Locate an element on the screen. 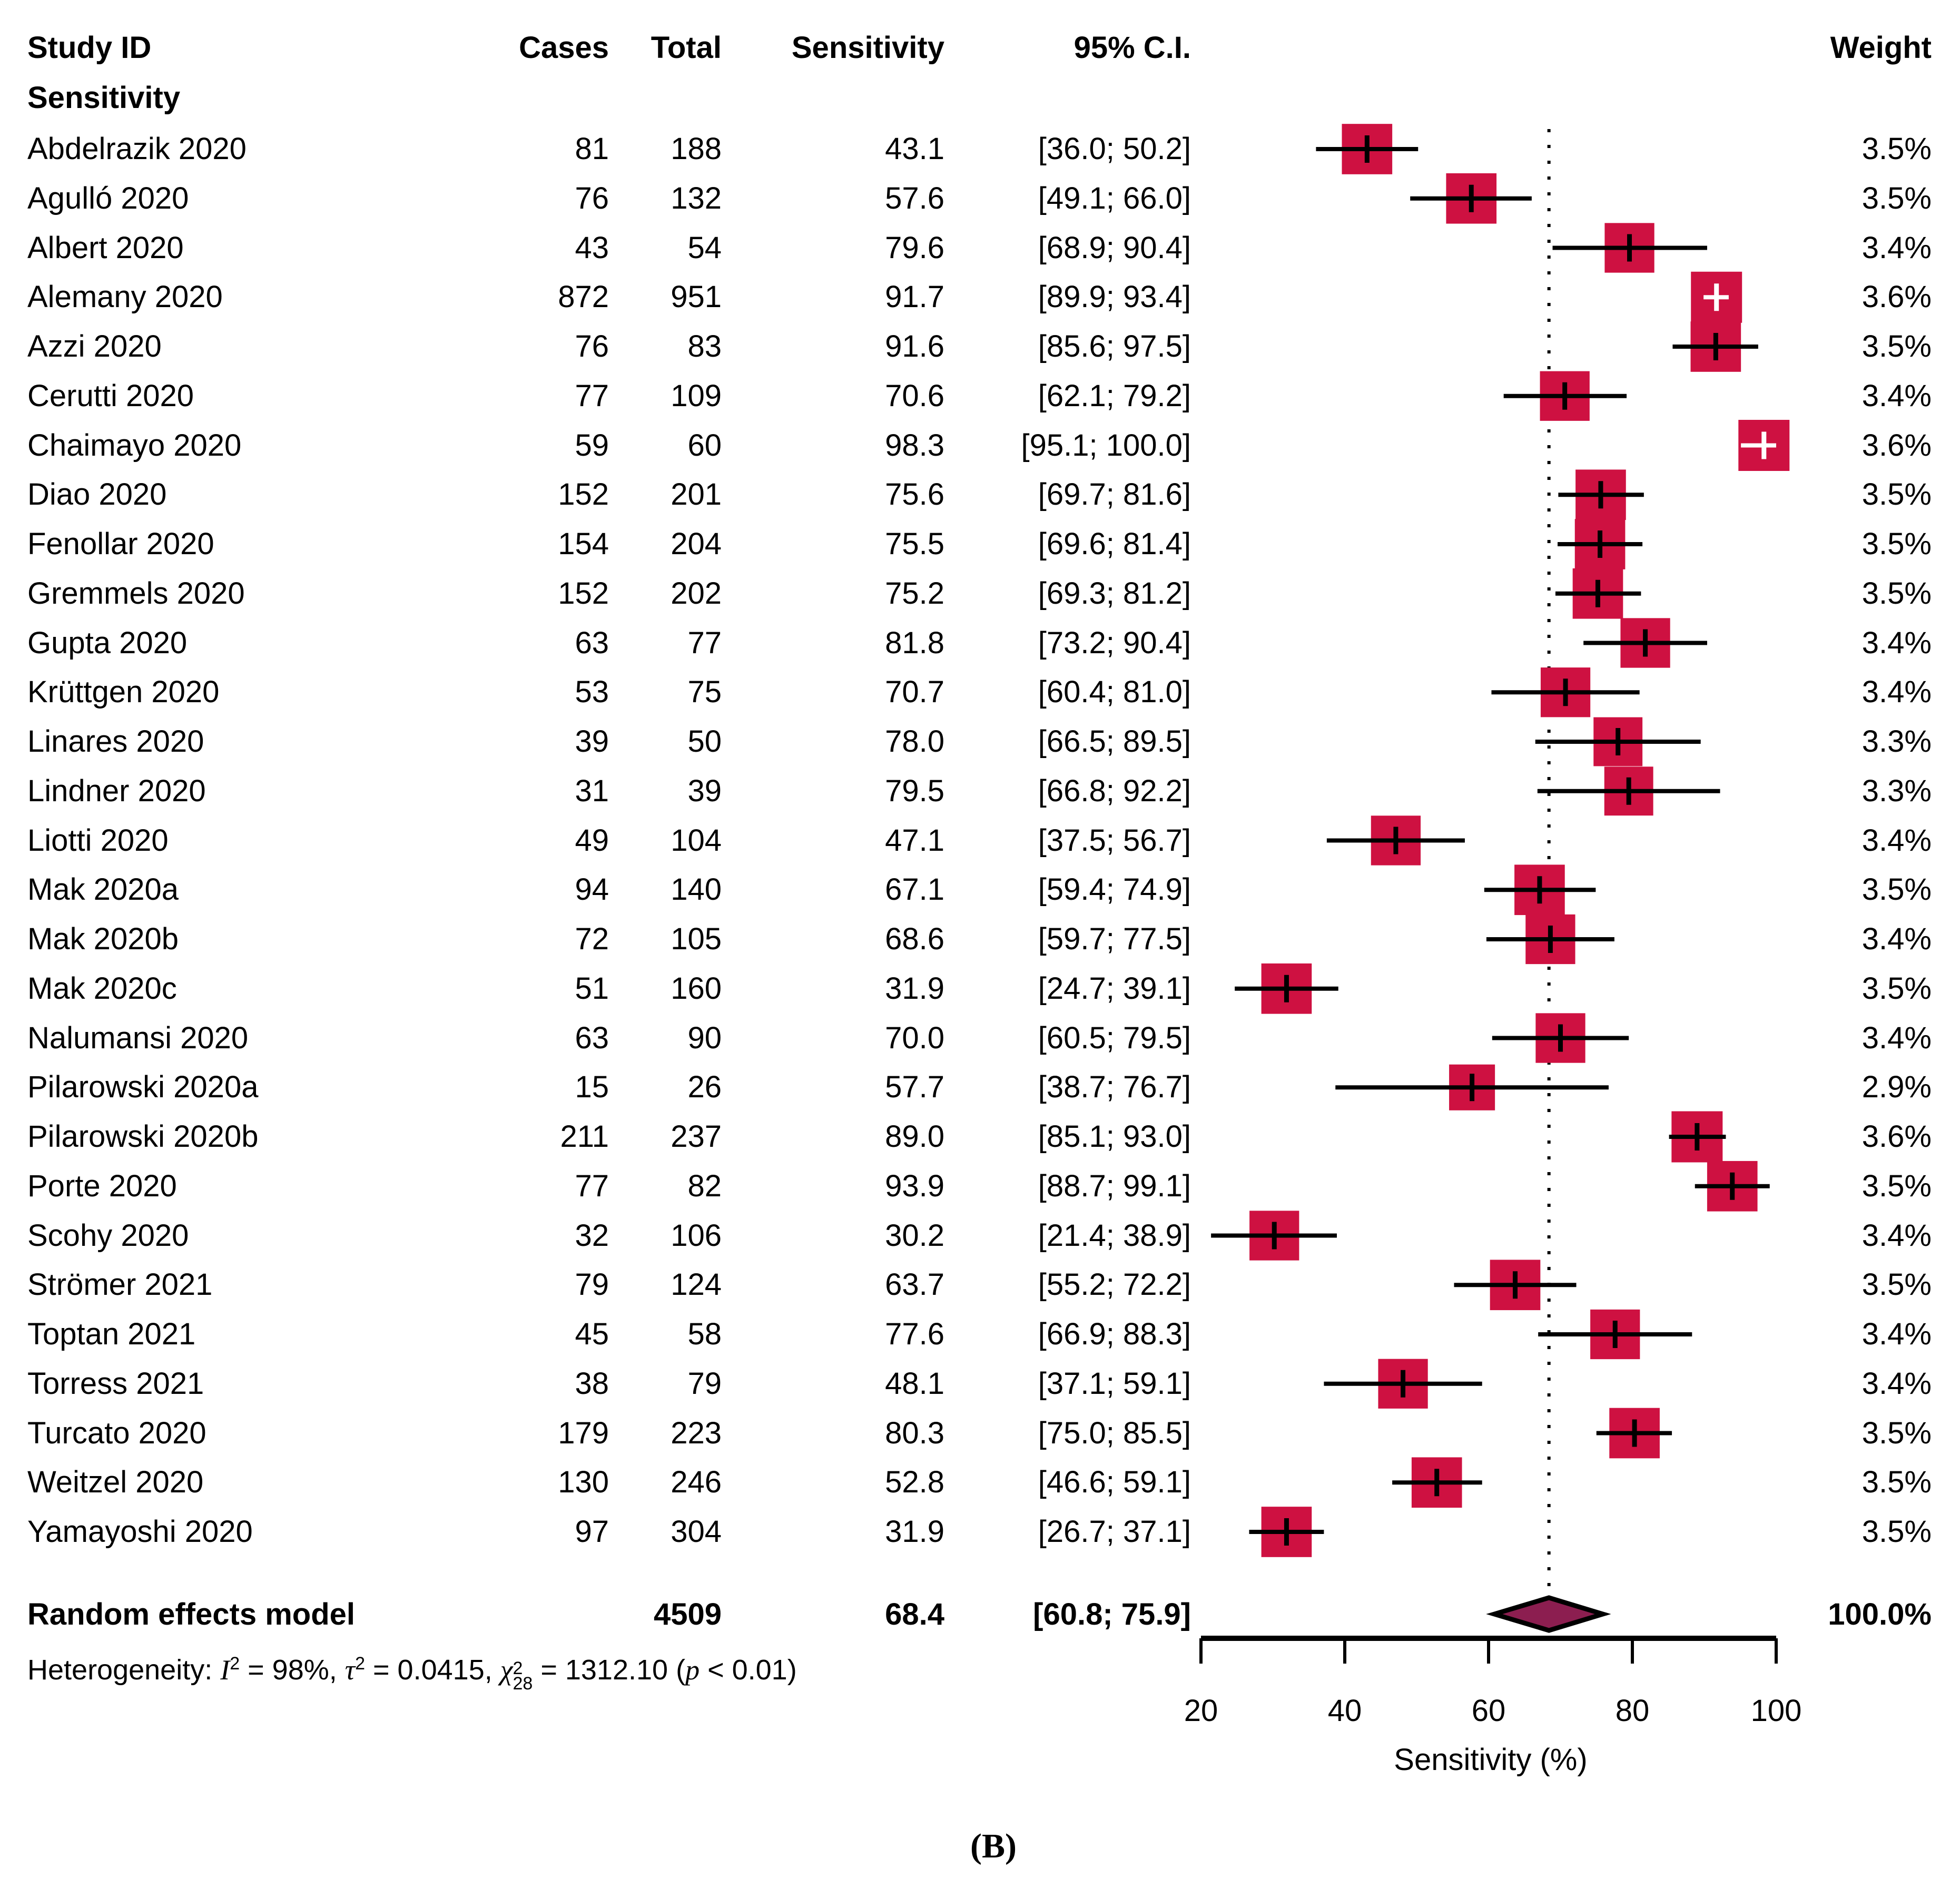 The height and width of the screenshot is (1888, 1960). total-value: 83 is located at coordinates (704, 346).